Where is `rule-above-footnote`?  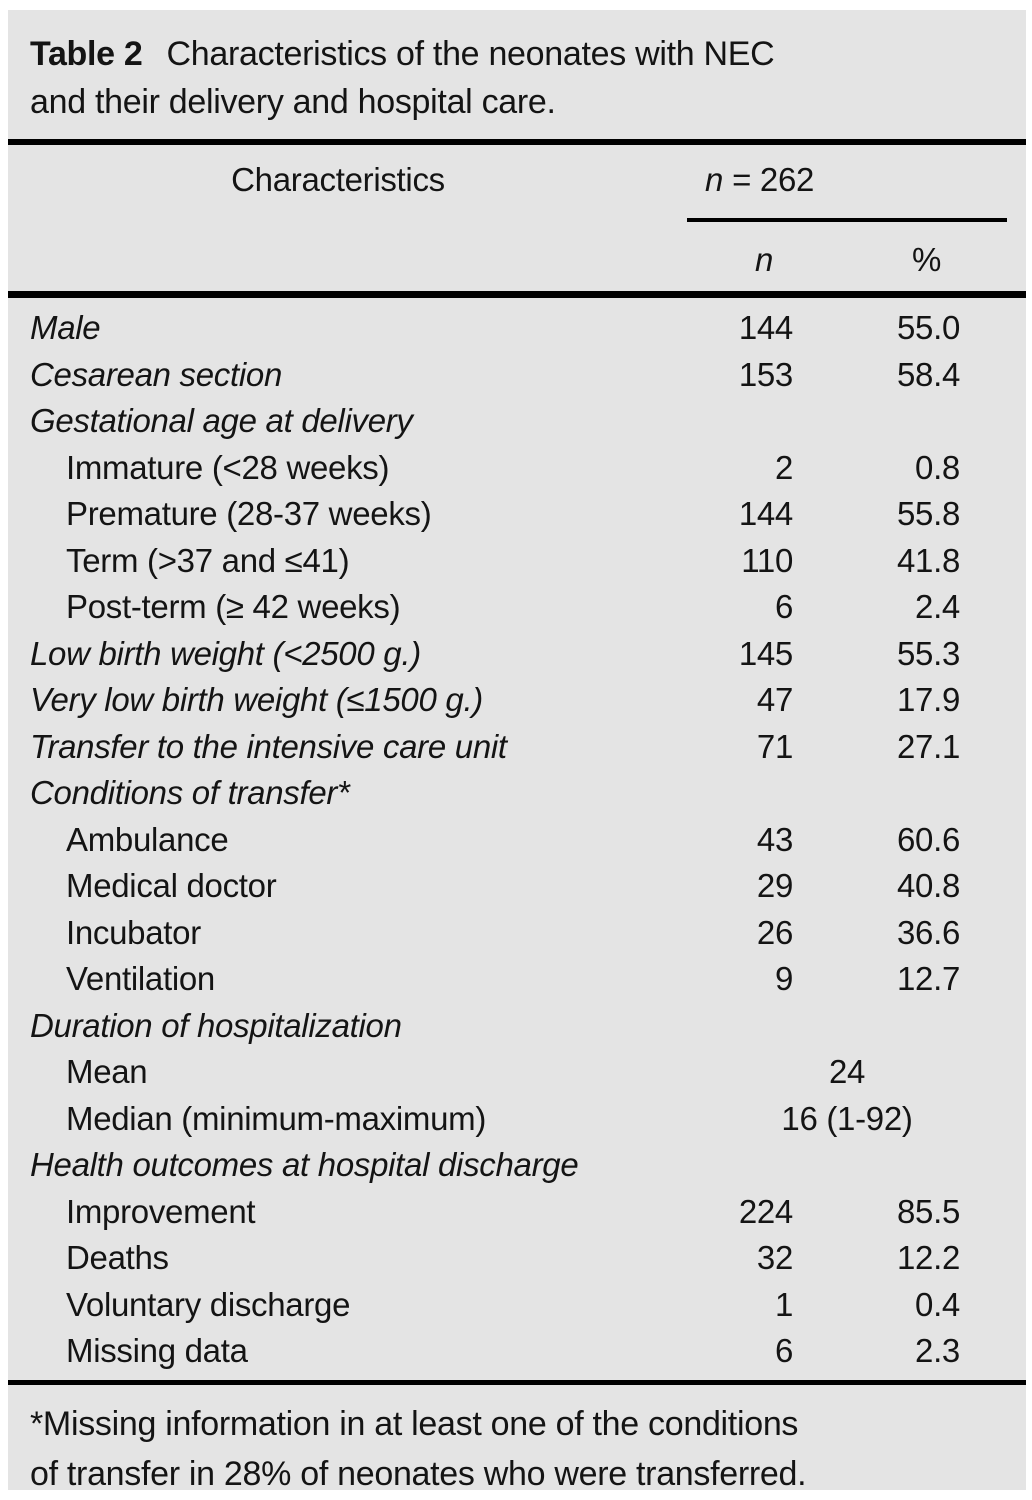 rule-above-footnote is located at coordinates (517, 1382).